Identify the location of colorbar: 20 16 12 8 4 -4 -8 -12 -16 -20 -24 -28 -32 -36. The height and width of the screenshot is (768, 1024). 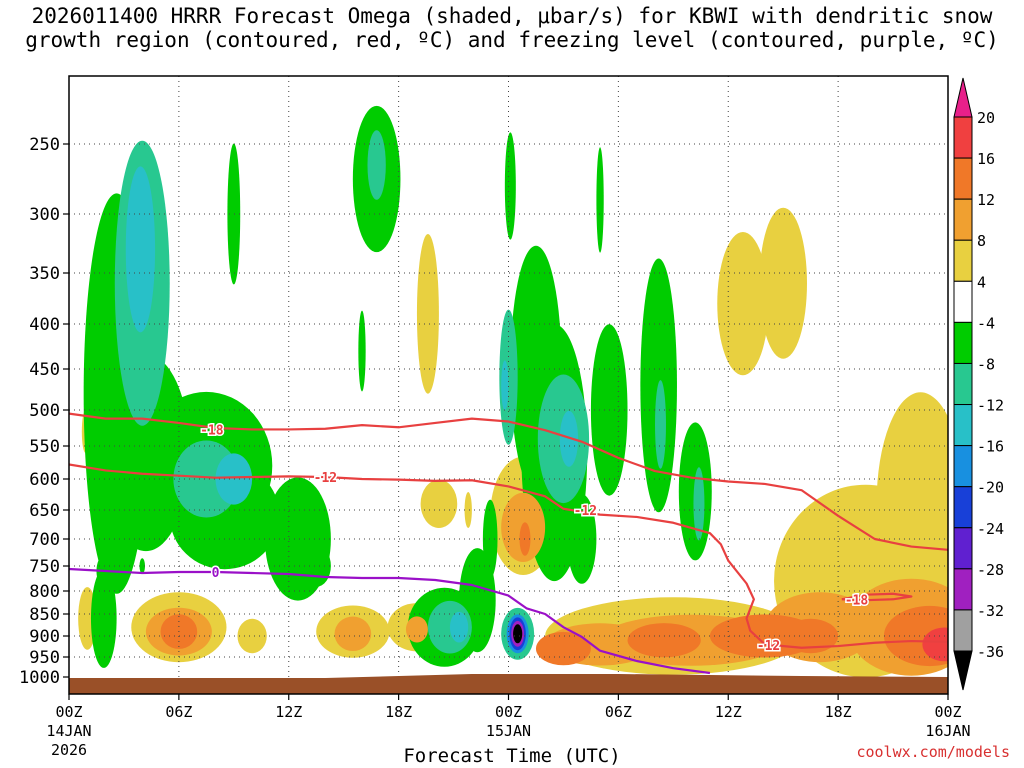
(978, 384).